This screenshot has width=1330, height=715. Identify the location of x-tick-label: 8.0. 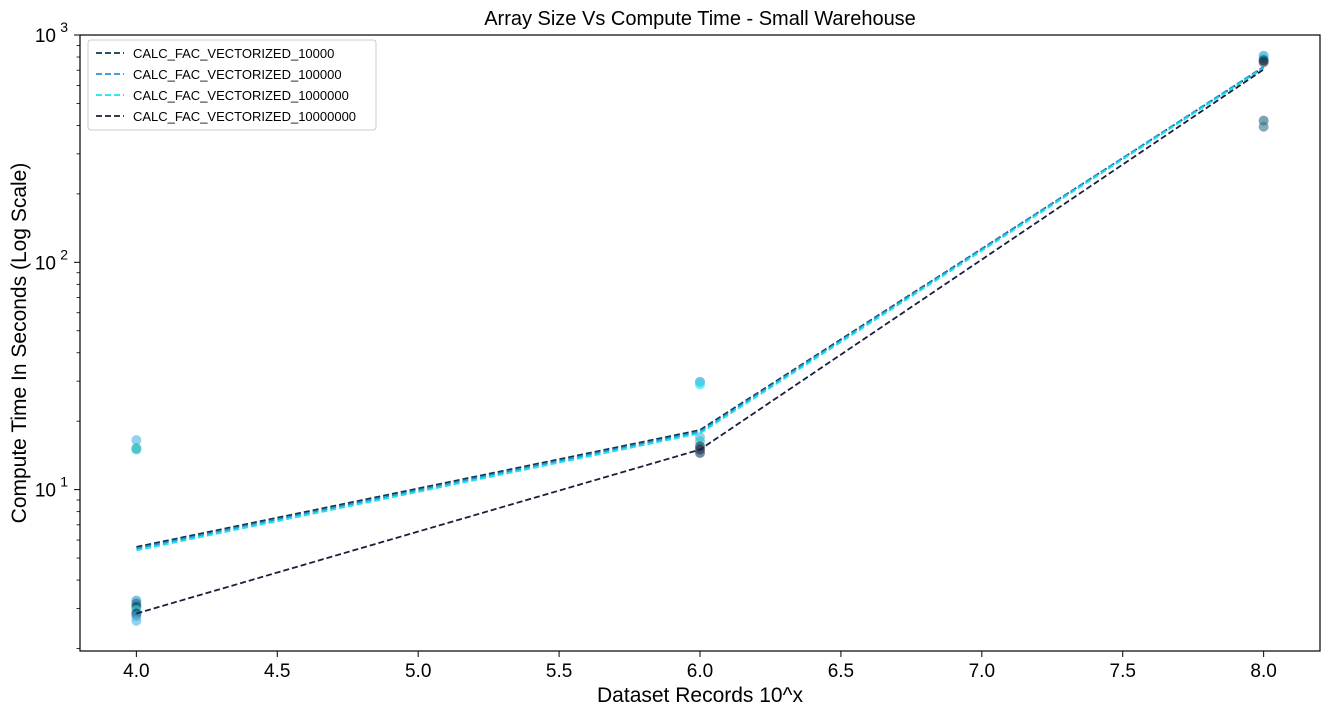
(1263, 671).